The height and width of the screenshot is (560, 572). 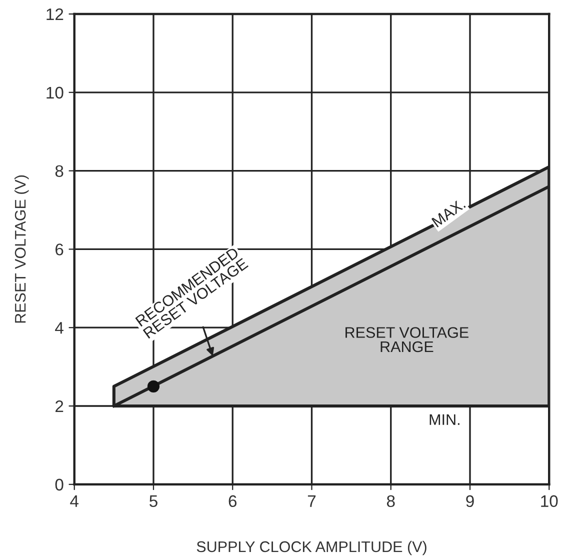 What do you see at coordinates (470, 501) in the screenshot?
I see `x-tick-label: 9` at bounding box center [470, 501].